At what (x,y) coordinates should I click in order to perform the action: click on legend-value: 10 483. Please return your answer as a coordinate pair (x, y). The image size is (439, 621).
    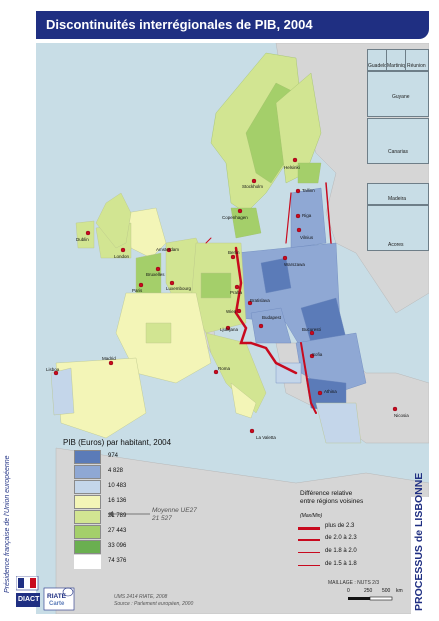
    Looking at the image, I should click on (117, 486).